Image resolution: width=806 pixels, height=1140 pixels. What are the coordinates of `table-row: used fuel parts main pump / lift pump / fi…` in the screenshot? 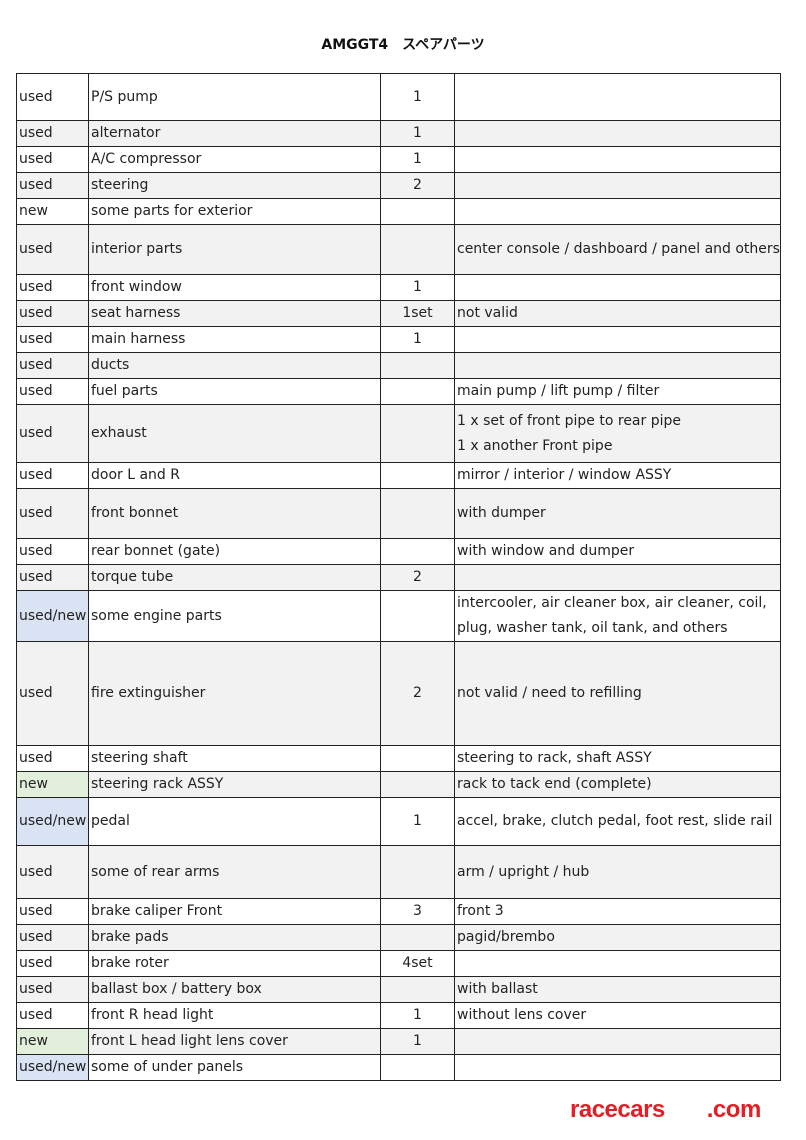 It's located at (398, 391).